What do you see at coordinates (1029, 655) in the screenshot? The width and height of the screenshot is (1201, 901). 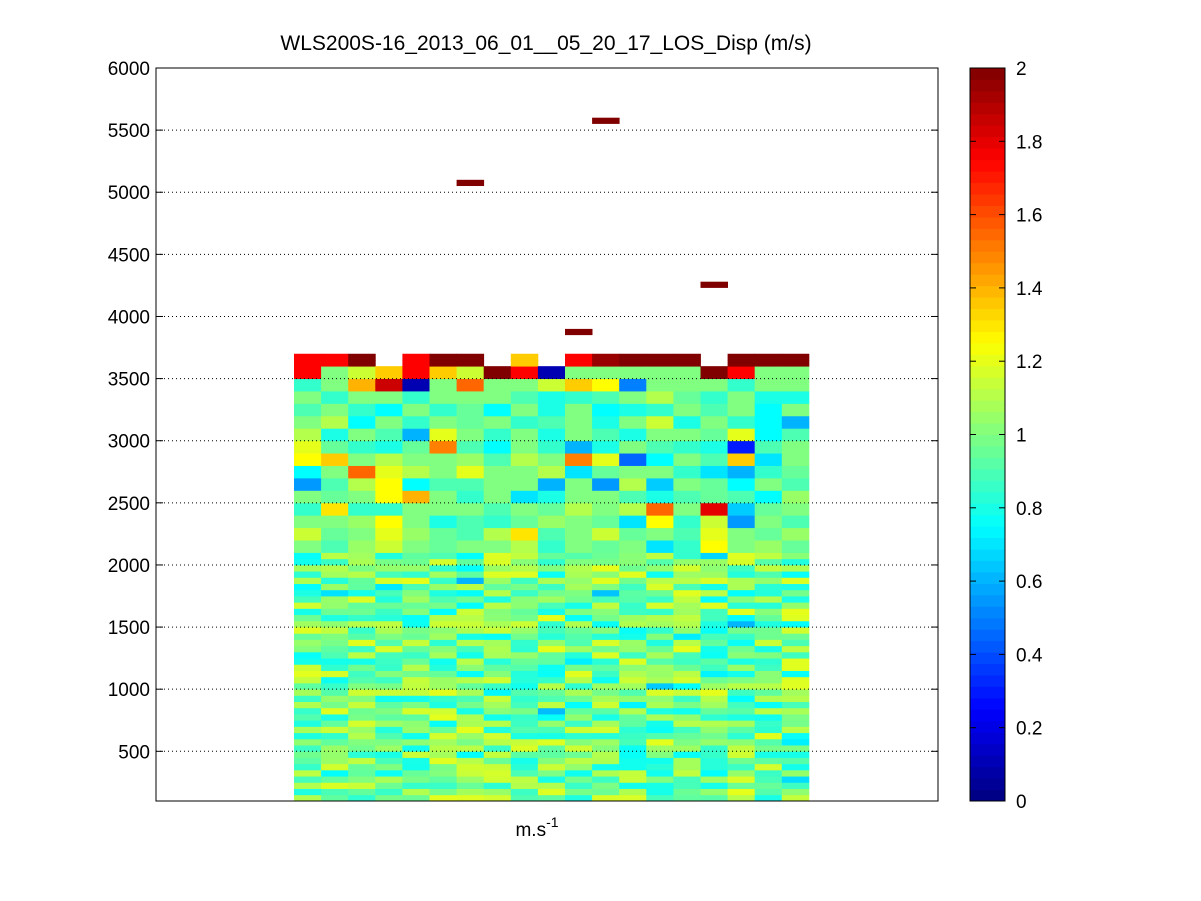 I see `colorbar-tick-label: 0.4` at bounding box center [1029, 655].